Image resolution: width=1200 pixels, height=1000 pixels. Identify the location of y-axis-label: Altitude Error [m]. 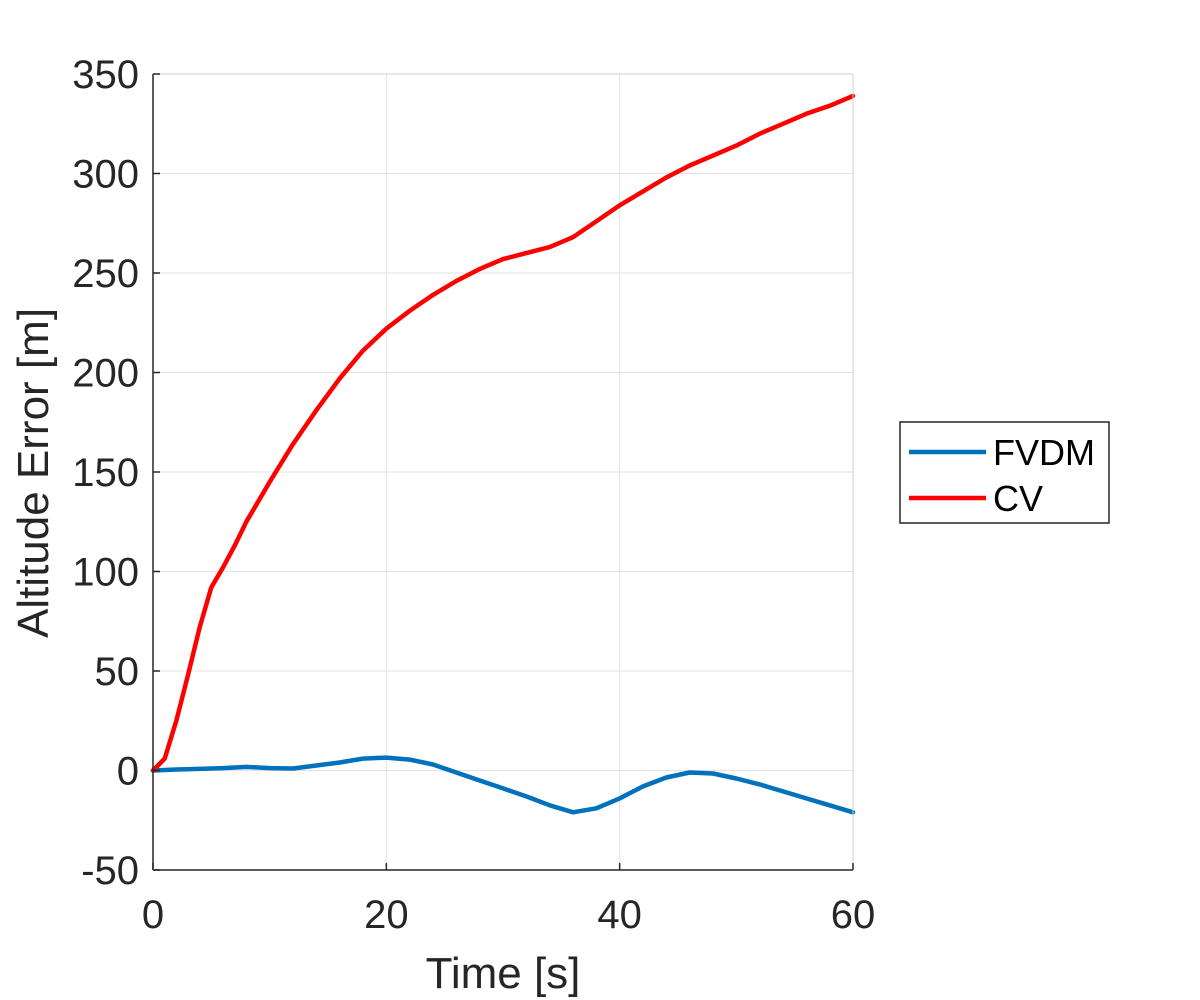
(33, 473).